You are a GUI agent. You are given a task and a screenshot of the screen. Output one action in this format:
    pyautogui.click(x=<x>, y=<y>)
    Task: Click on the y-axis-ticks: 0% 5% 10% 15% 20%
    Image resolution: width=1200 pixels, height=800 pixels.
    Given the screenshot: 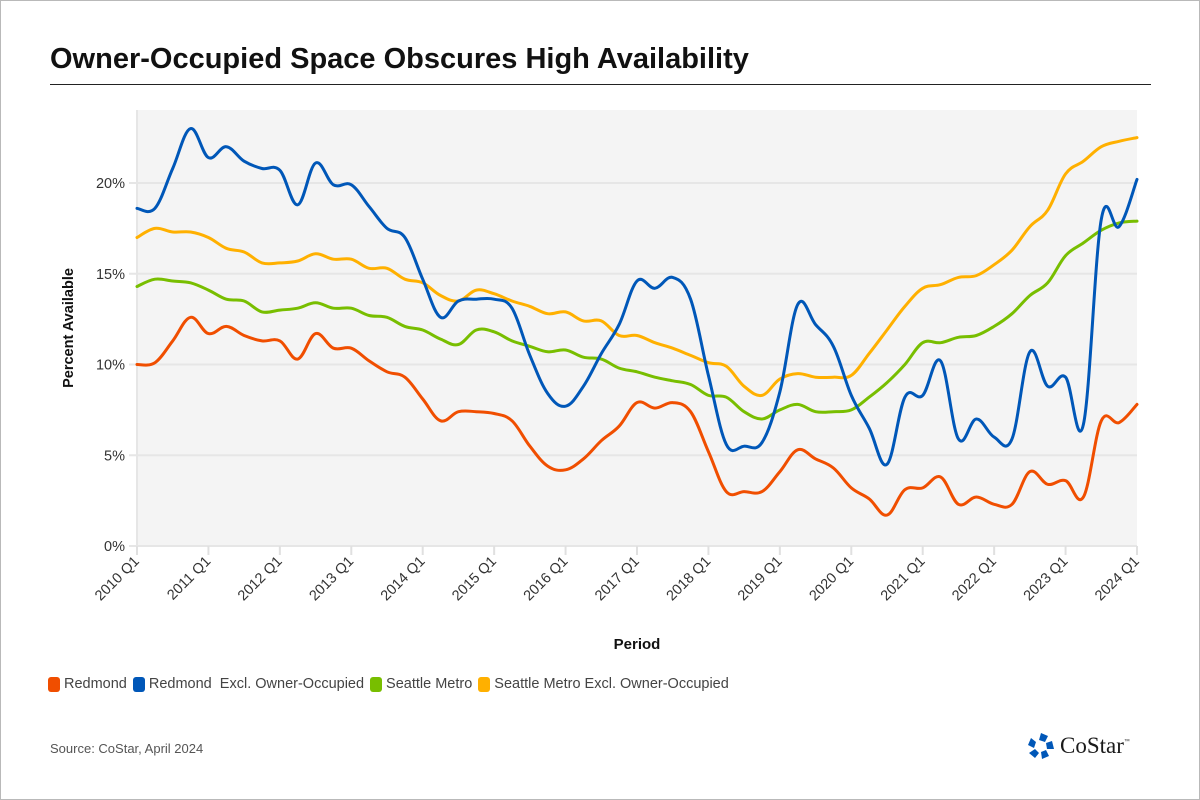 What is the action you would take?
    pyautogui.click(x=110, y=365)
    